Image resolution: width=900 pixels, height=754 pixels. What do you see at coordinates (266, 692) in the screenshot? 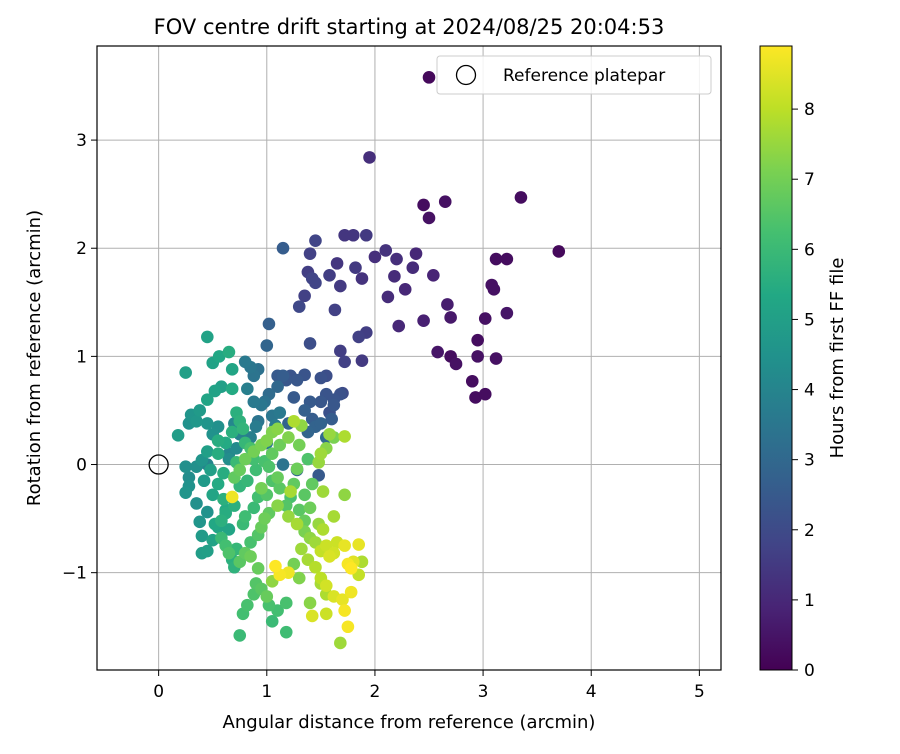
I see `x-tick-label: 1` at bounding box center [266, 692].